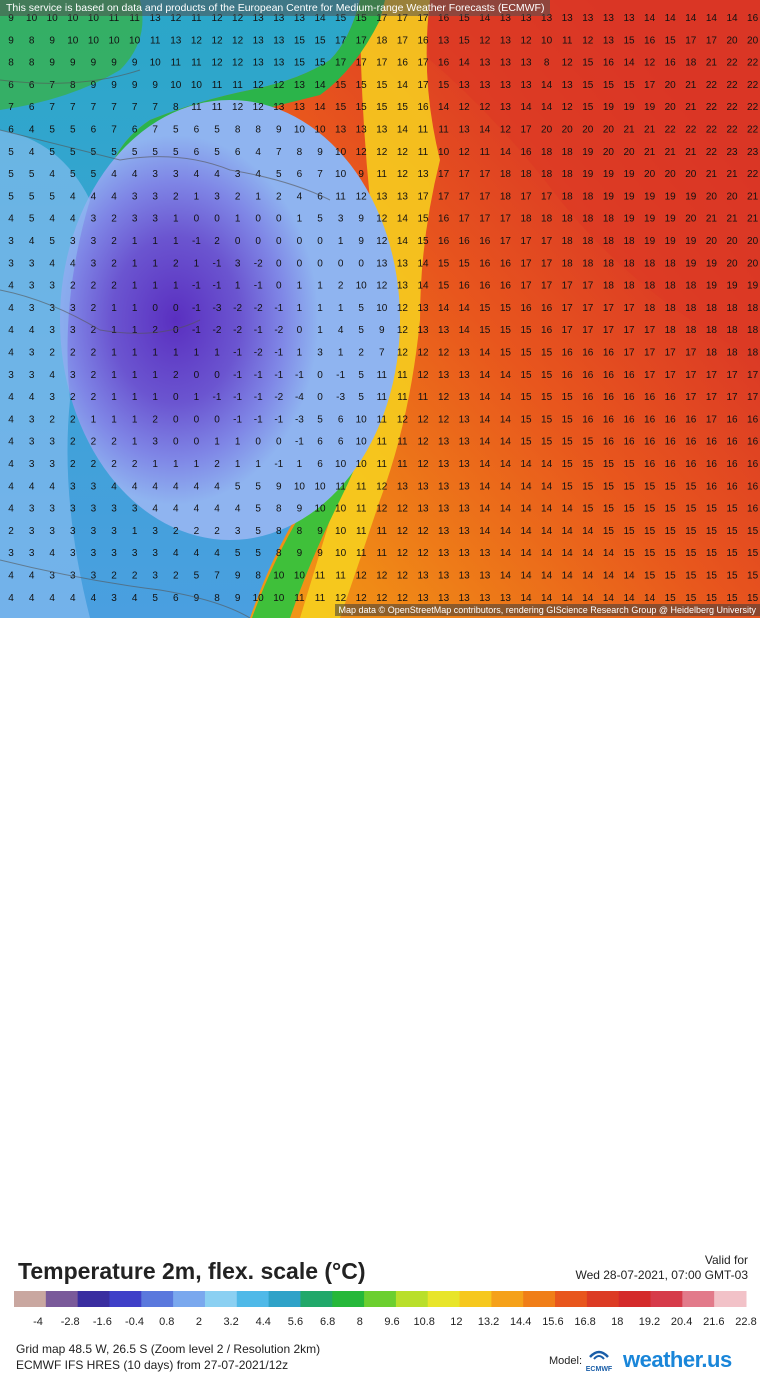 The width and height of the screenshot is (760, 1373). What do you see at coordinates (566, 1361) in the screenshot?
I see `model-label: Model:` at bounding box center [566, 1361].